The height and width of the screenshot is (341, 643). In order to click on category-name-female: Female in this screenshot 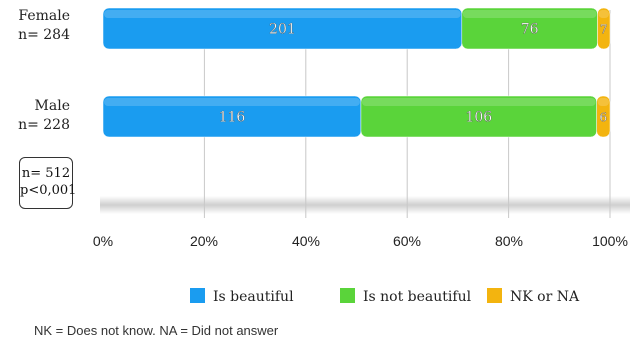, I will do `click(44, 16)`.